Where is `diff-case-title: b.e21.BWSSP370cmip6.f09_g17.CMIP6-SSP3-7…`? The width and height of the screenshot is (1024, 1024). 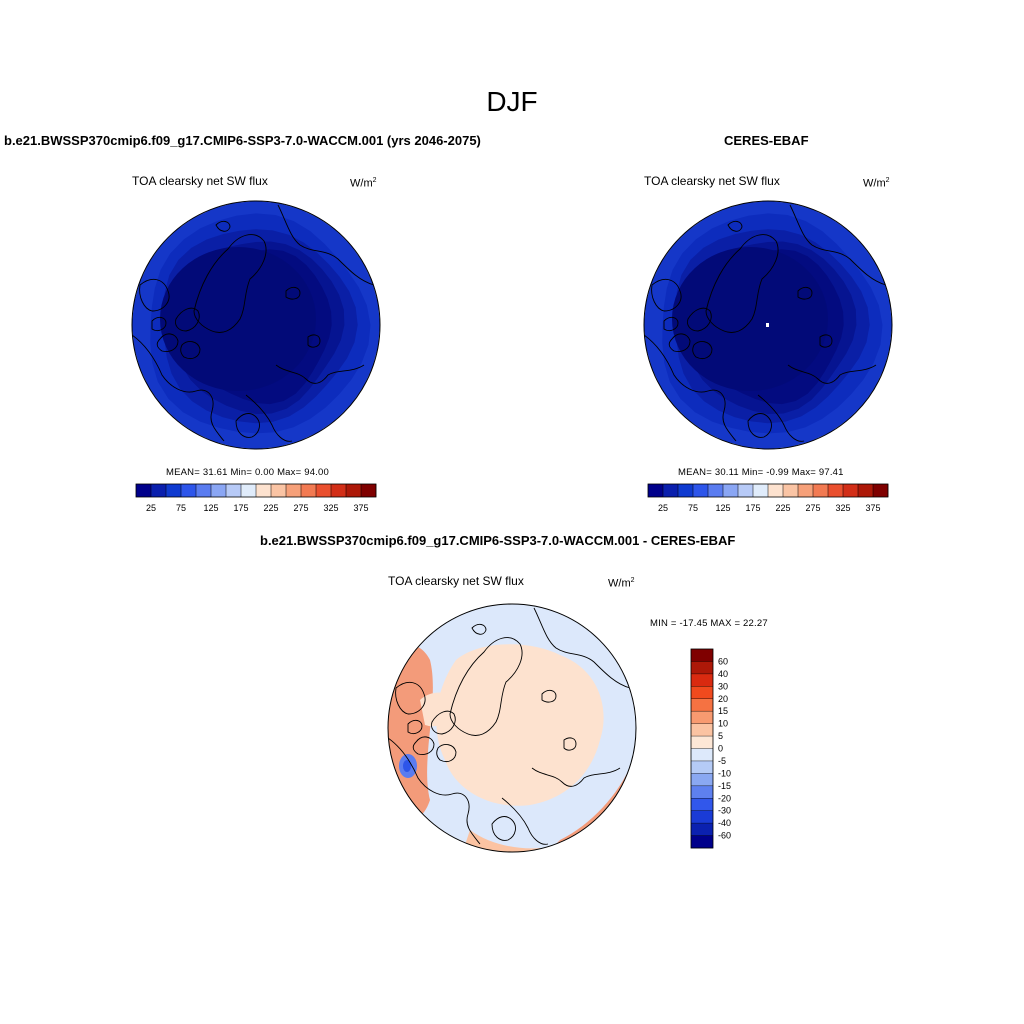 diff-case-title: b.e21.BWSSP370cmip6.f09_g17.CMIP6-SSP3-7… is located at coordinates (498, 540).